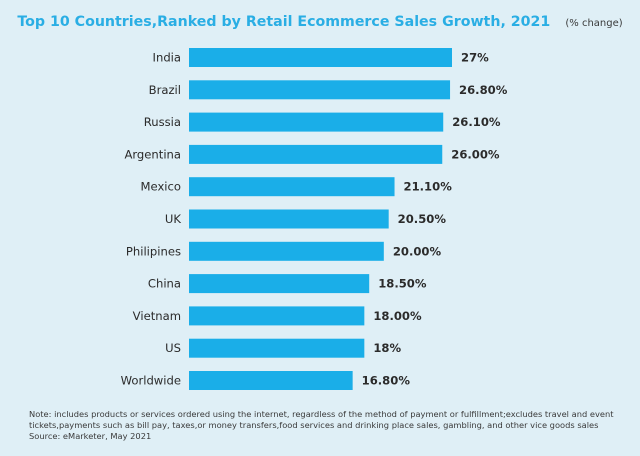 The height and width of the screenshot is (456, 640). Describe the element at coordinates (164, 284) in the screenshot. I see `category-label: China` at that location.